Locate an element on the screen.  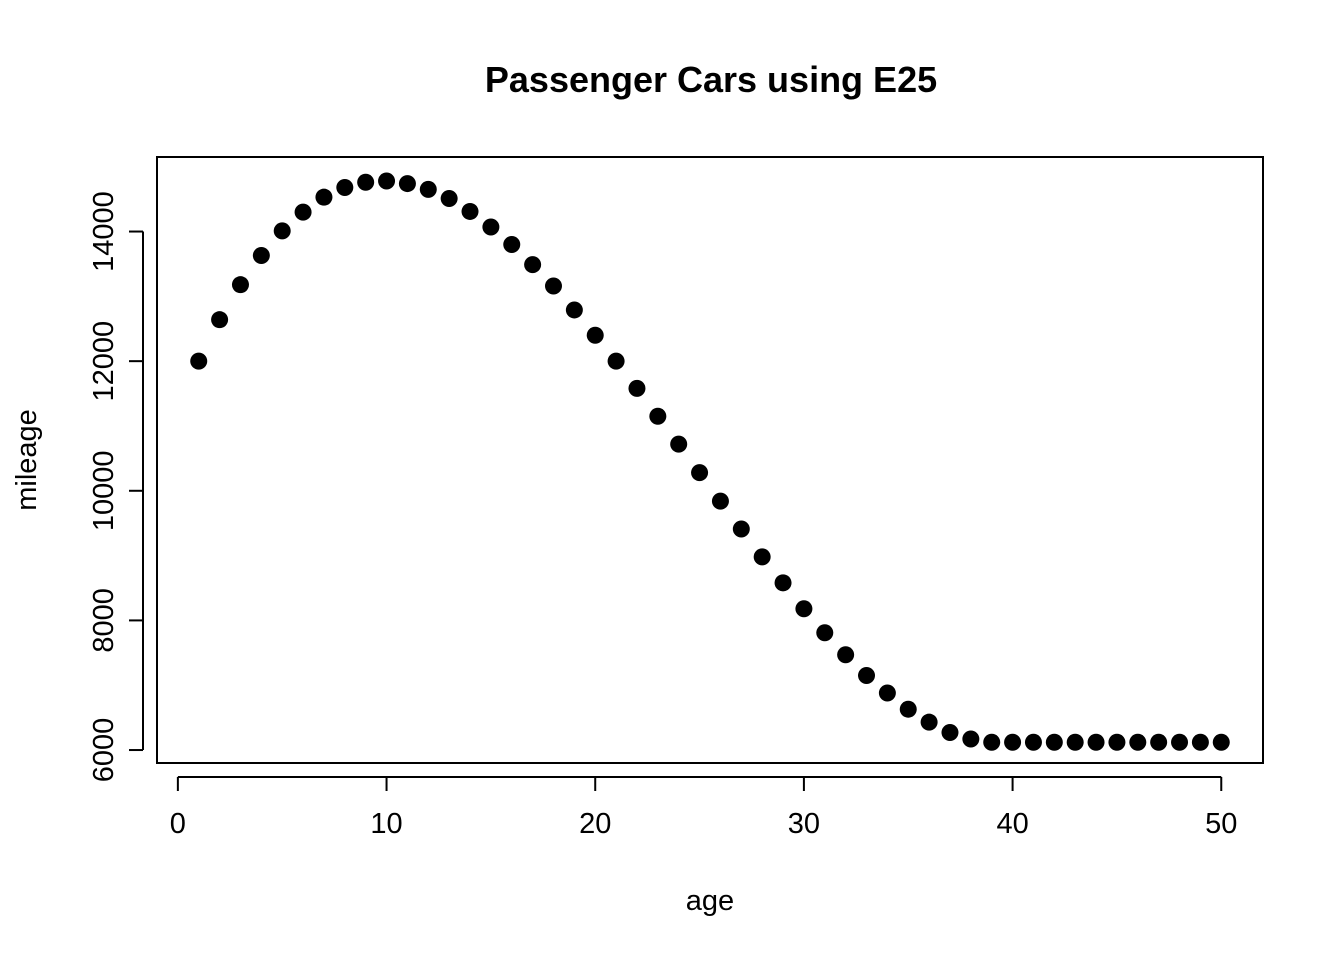
x-tick-label: 40 is located at coordinates (1012, 824).